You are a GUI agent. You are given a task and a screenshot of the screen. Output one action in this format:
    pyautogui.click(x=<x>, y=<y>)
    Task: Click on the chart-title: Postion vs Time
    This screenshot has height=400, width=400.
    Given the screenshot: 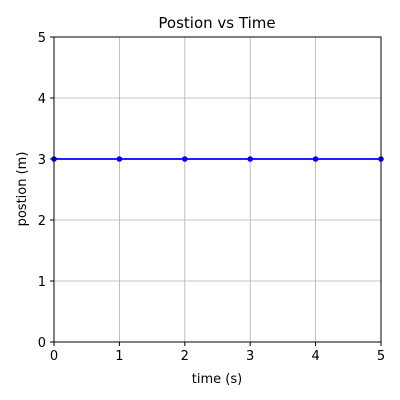 What is the action you would take?
    pyautogui.click(x=216, y=23)
    